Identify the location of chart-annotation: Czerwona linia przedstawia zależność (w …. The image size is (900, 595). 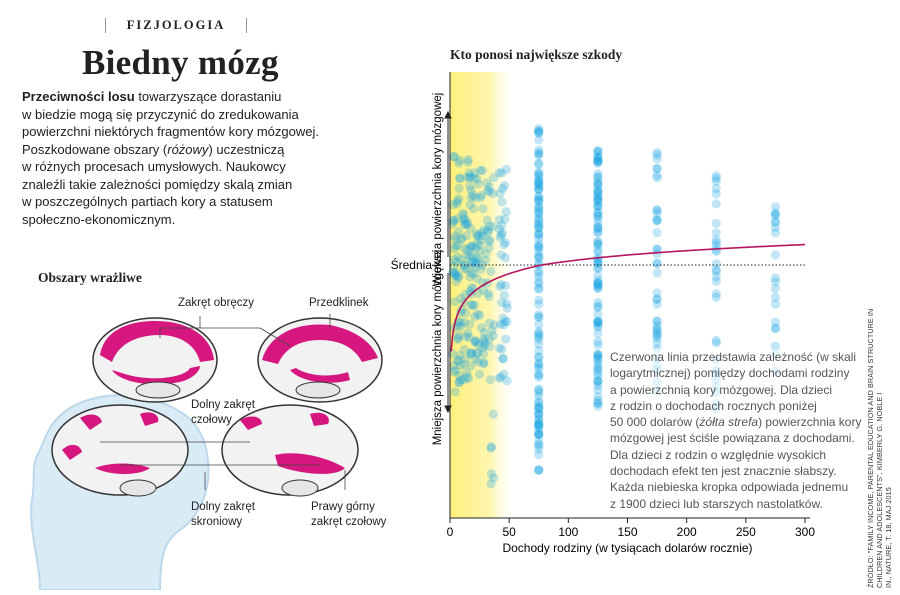
(736, 430).